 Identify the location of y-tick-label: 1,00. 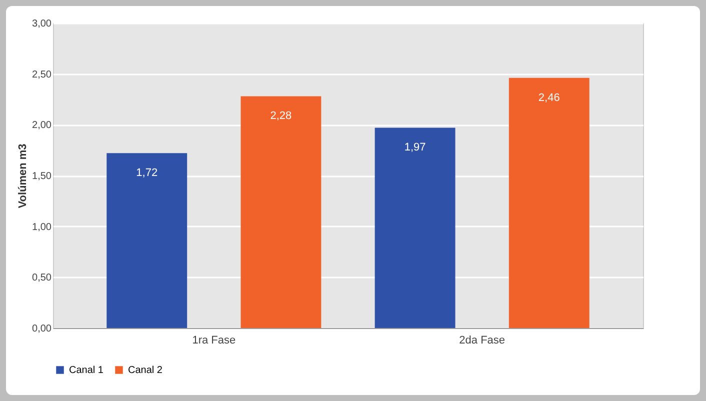
(42, 227).